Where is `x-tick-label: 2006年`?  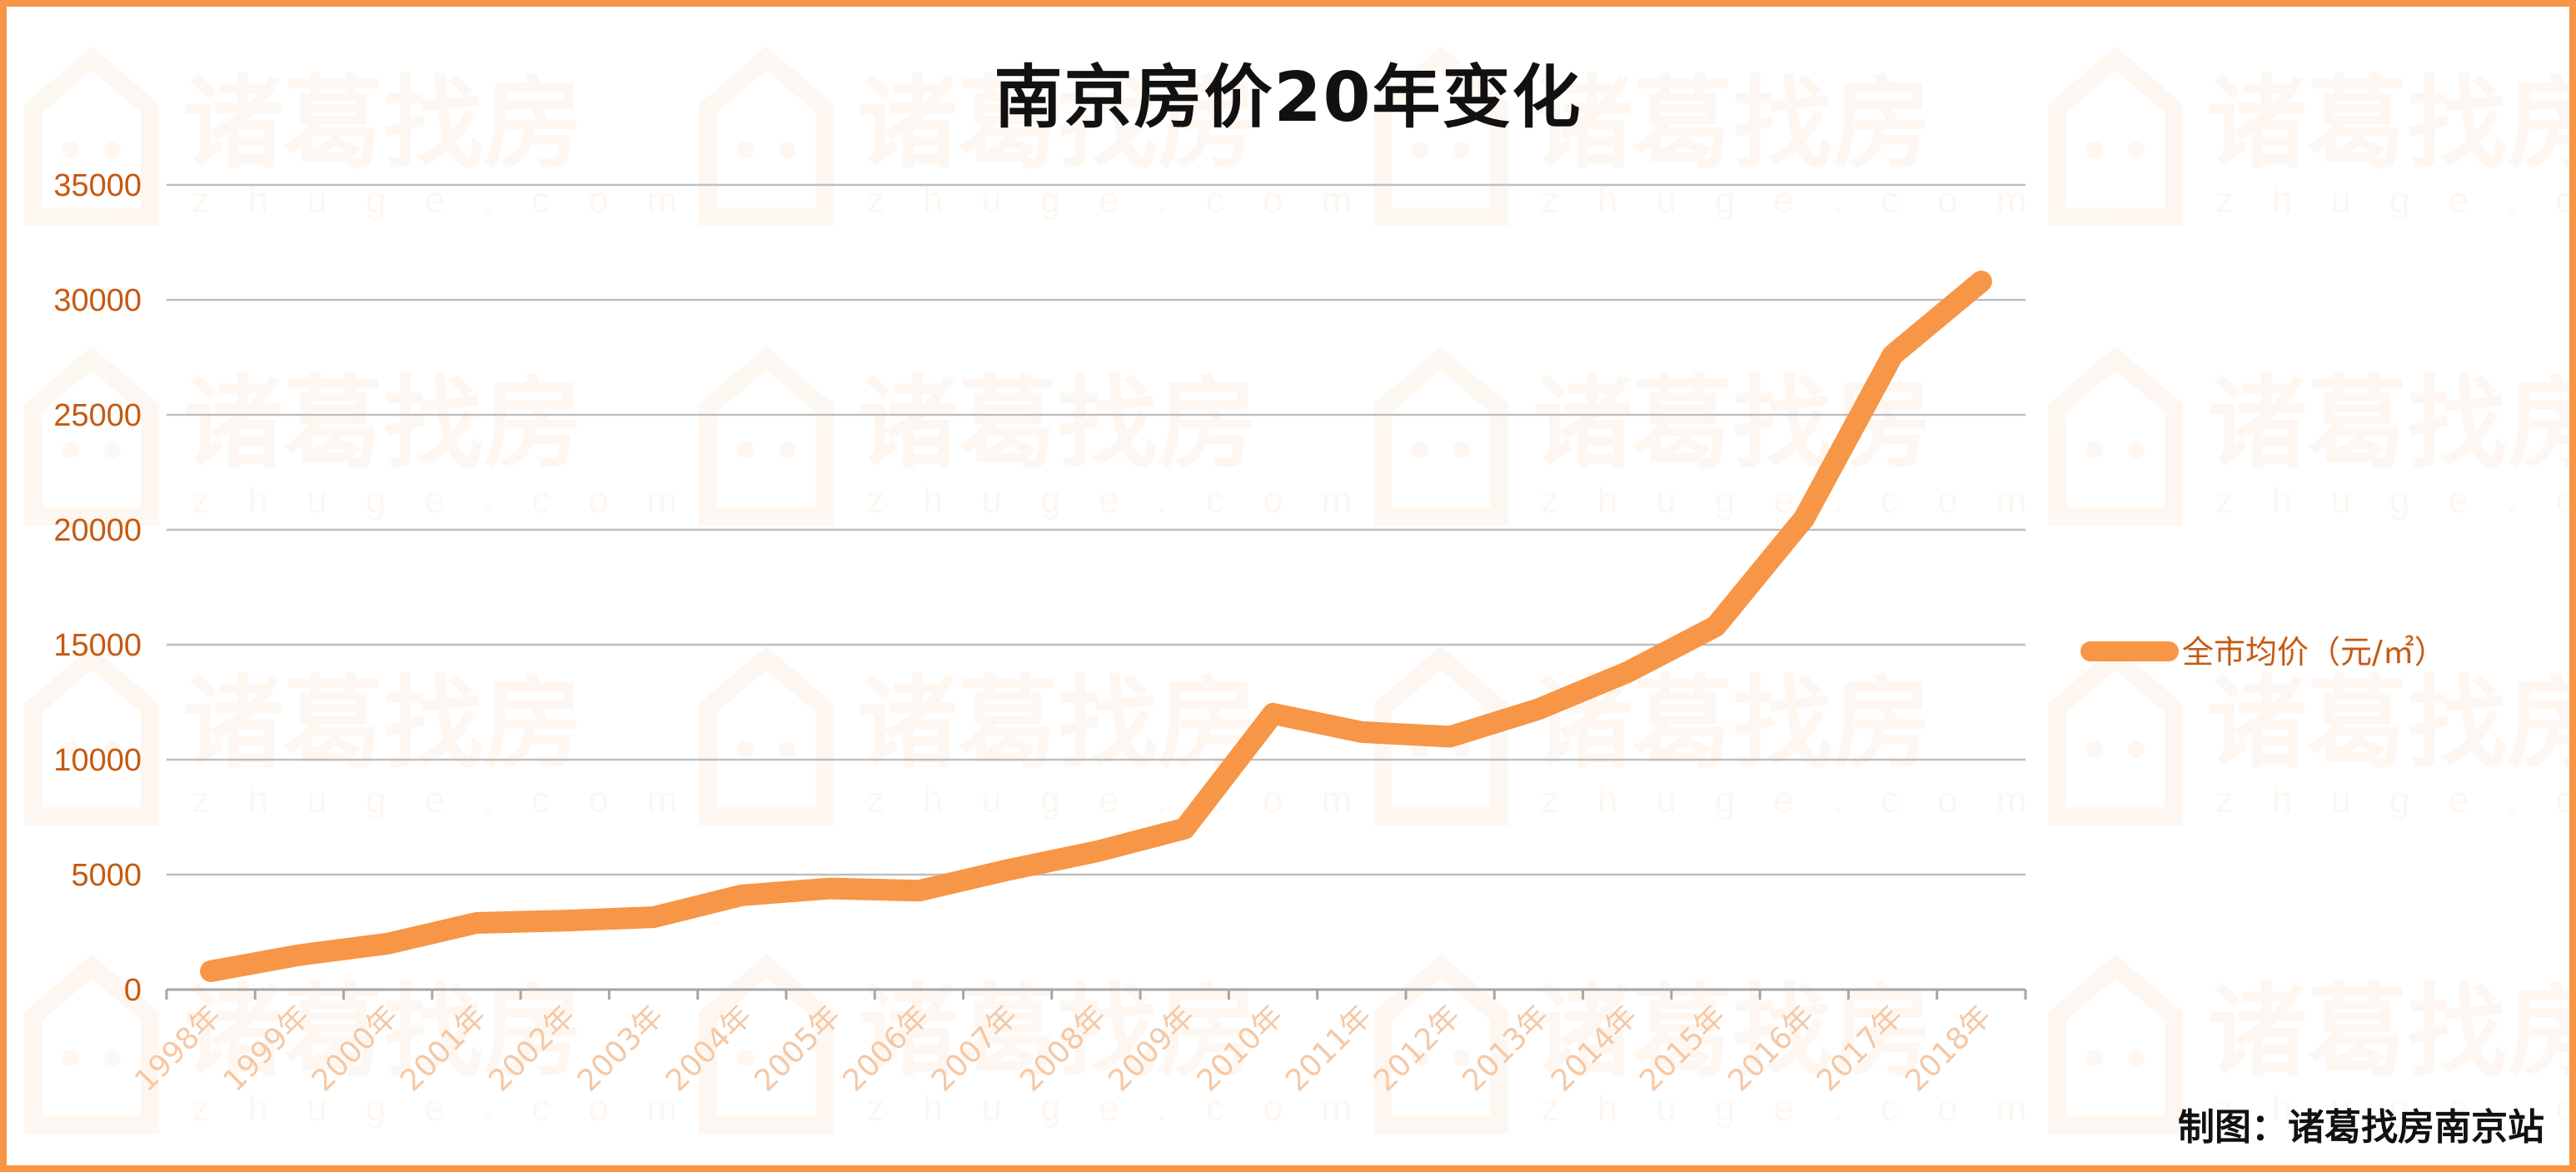 x-tick-label: 2006年 is located at coordinates (887, 1048).